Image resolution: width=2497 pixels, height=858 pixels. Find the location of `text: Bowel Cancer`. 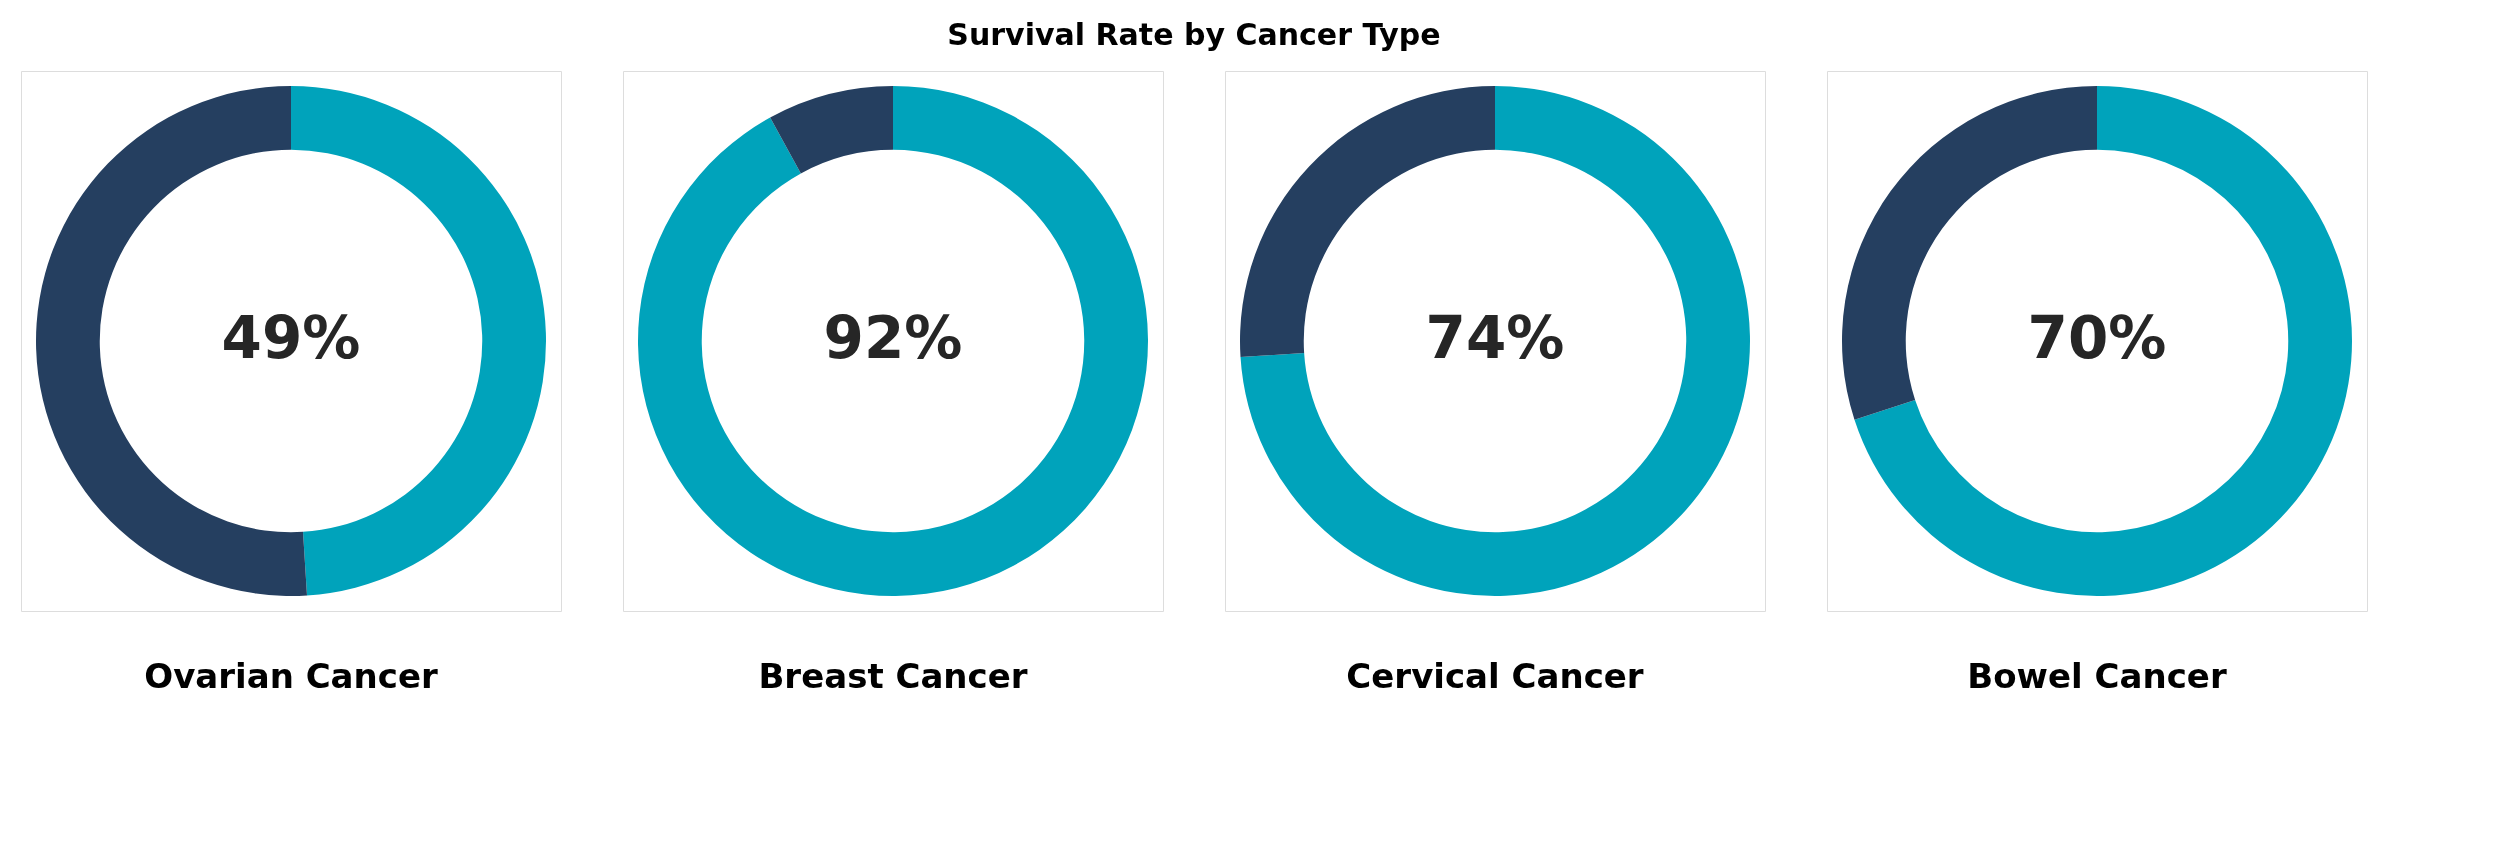

text: Bowel Cancer is located at coordinates (2097, 676).